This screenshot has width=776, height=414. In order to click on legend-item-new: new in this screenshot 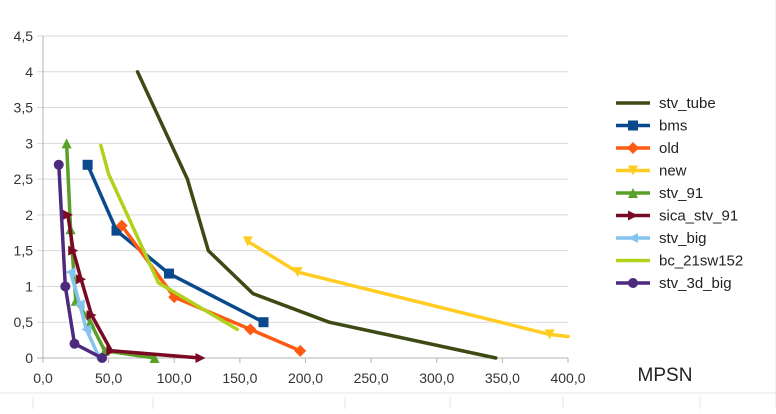, I will do `click(651, 171)`.